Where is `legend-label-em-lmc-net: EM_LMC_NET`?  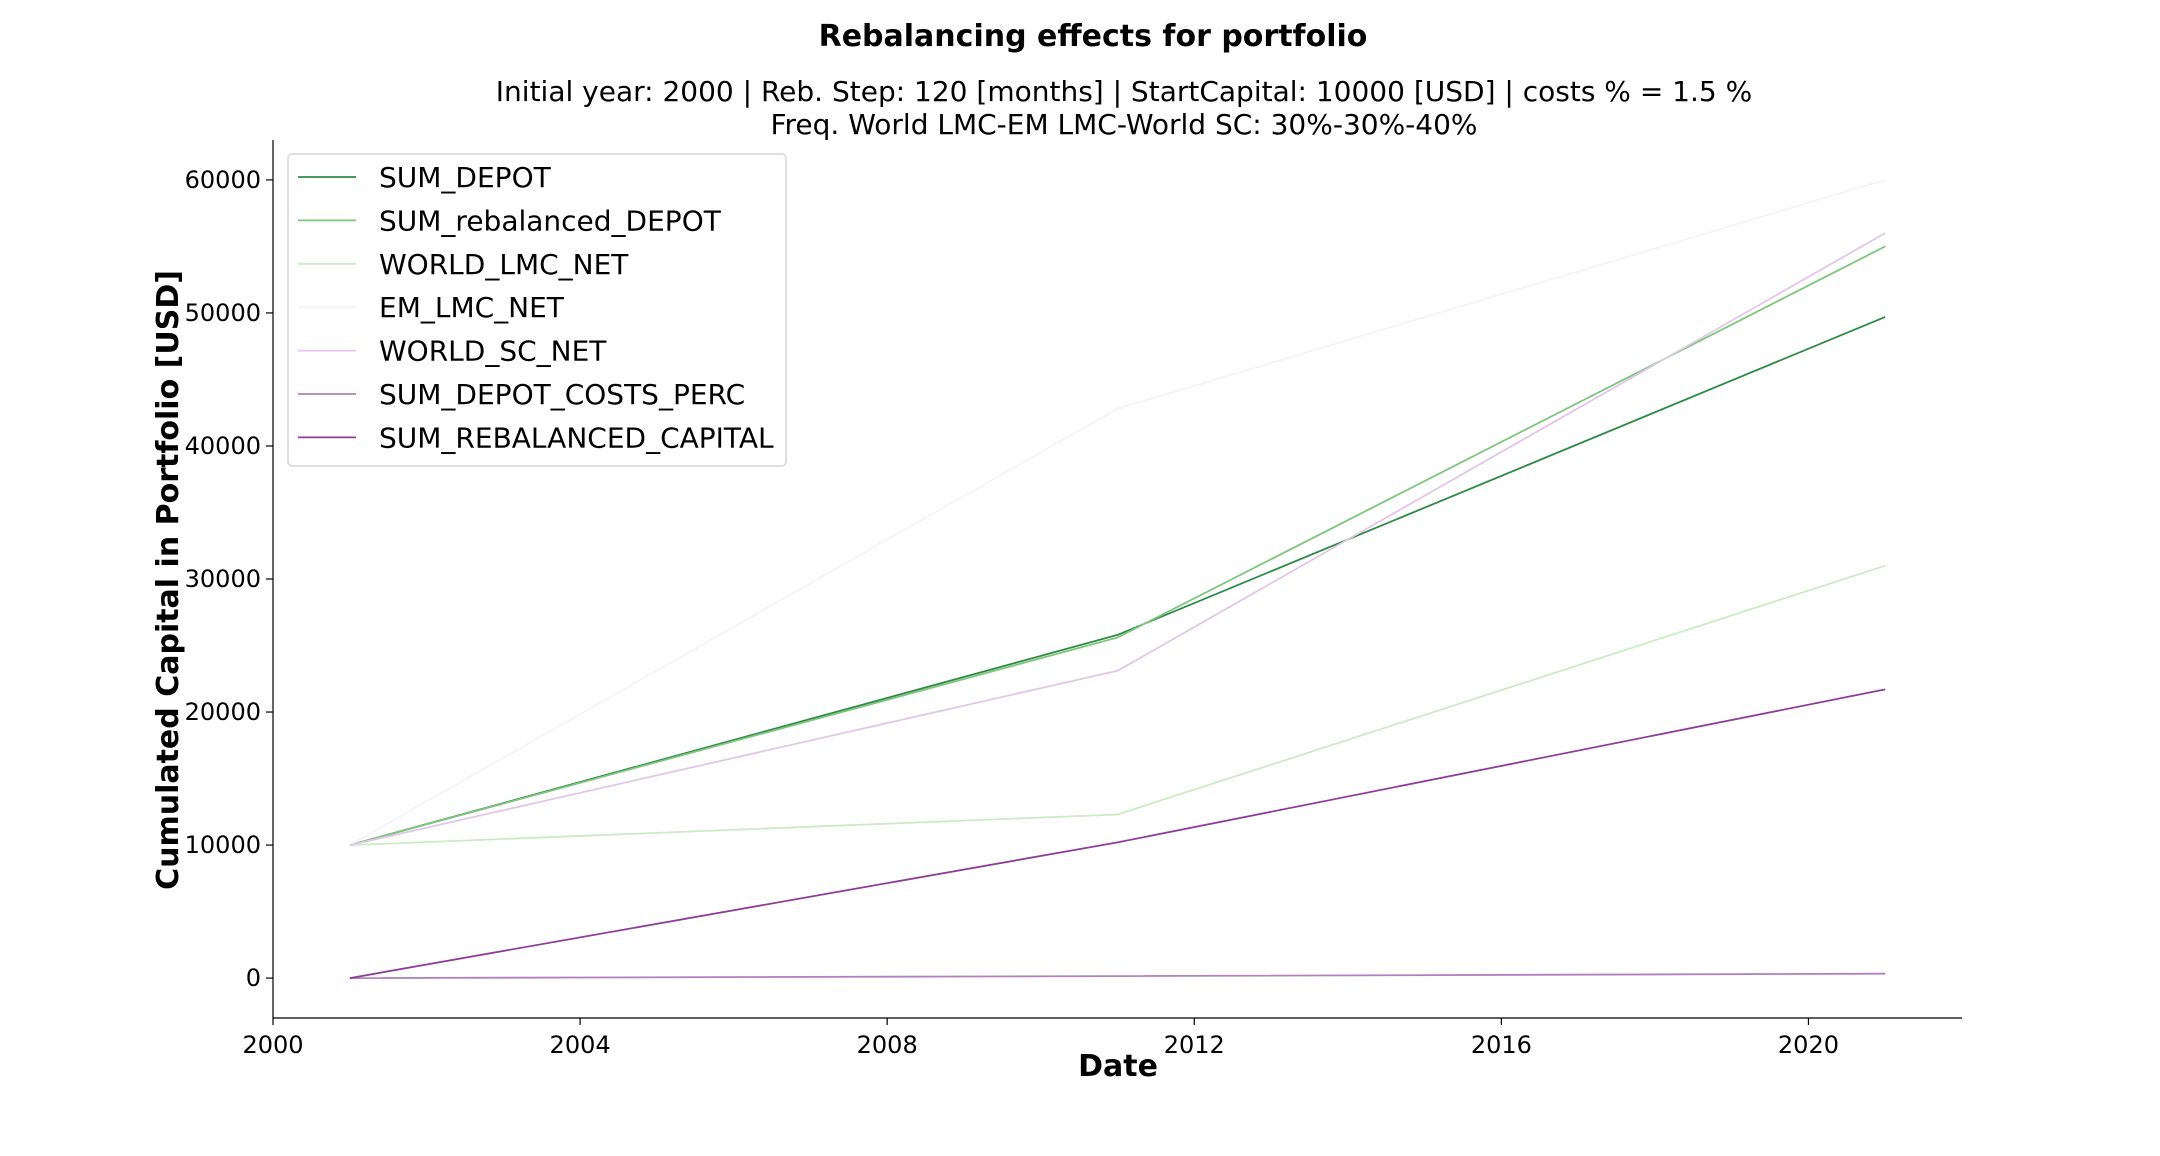
legend-label-em-lmc-net: EM_LMC_NET is located at coordinates (472, 307).